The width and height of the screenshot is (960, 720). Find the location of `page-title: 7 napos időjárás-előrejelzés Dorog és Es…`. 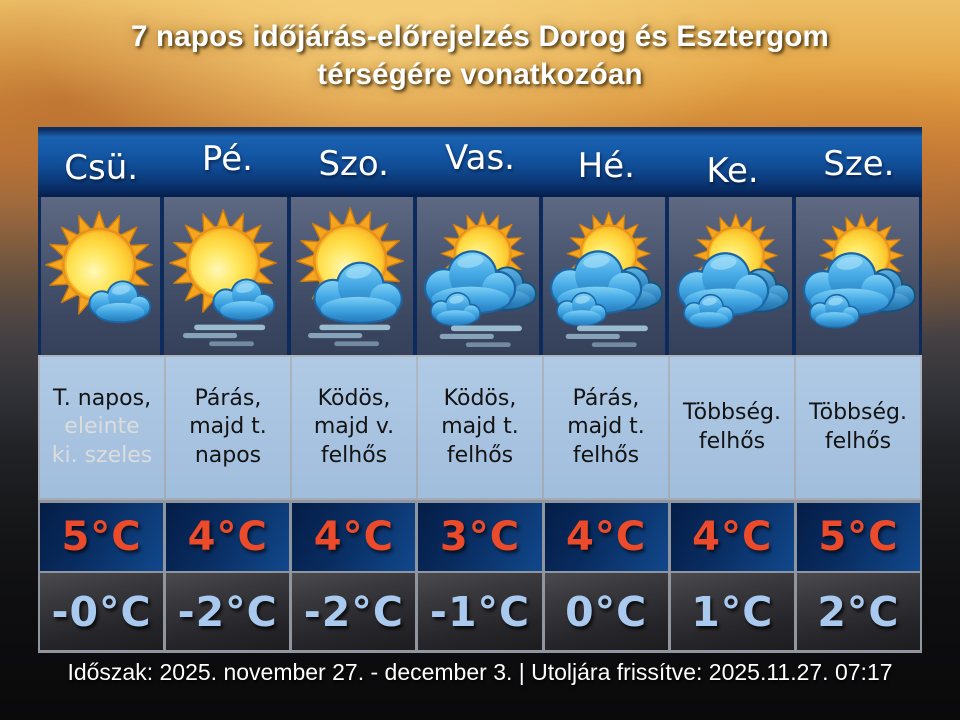

page-title: 7 napos időjárás-előrejelzés Dorog és Es… is located at coordinates (480, 55).